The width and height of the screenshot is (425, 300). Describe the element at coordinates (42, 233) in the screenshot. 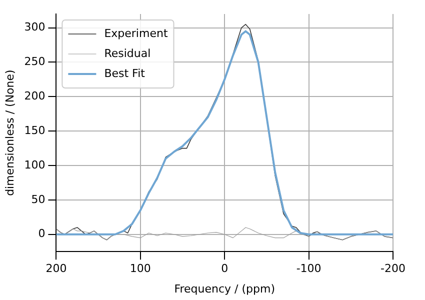

I see `y-tick-label: 0` at that location.